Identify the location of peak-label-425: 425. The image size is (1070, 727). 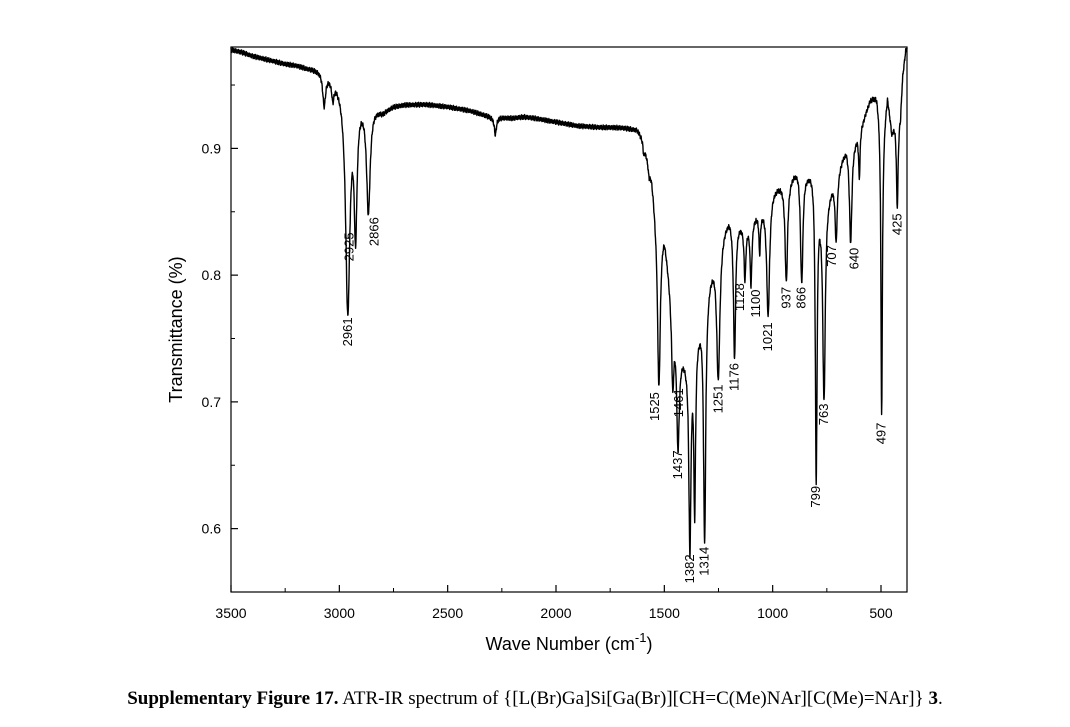
(896, 224).